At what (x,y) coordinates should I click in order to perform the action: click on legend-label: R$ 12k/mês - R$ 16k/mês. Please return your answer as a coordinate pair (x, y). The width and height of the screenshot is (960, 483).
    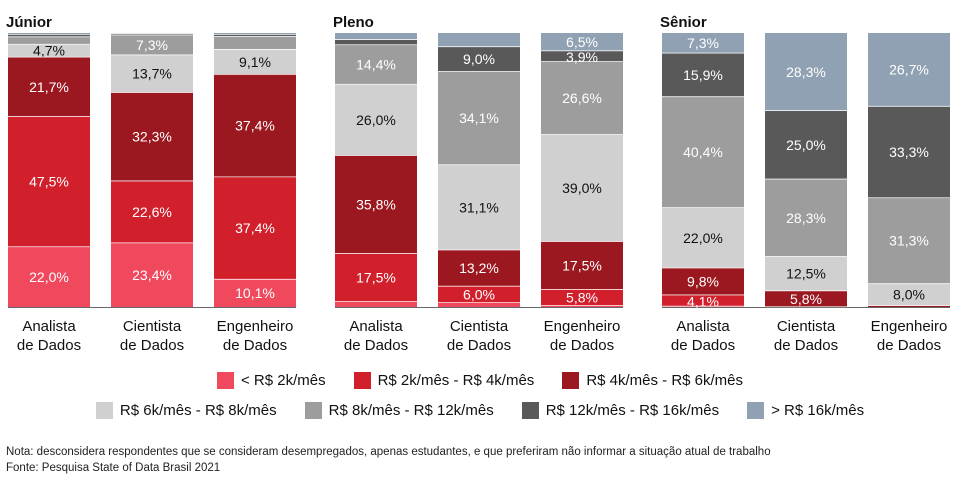
    Looking at the image, I should click on (632, 410).